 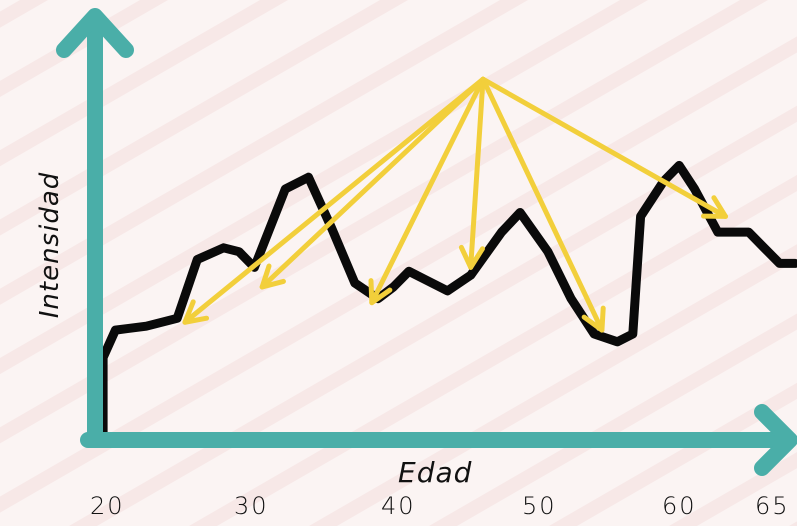 What do you see at coordinates (107, 506) in the screenshot?
I see `x-tick-label: 20` at bounding box center [107, 506].